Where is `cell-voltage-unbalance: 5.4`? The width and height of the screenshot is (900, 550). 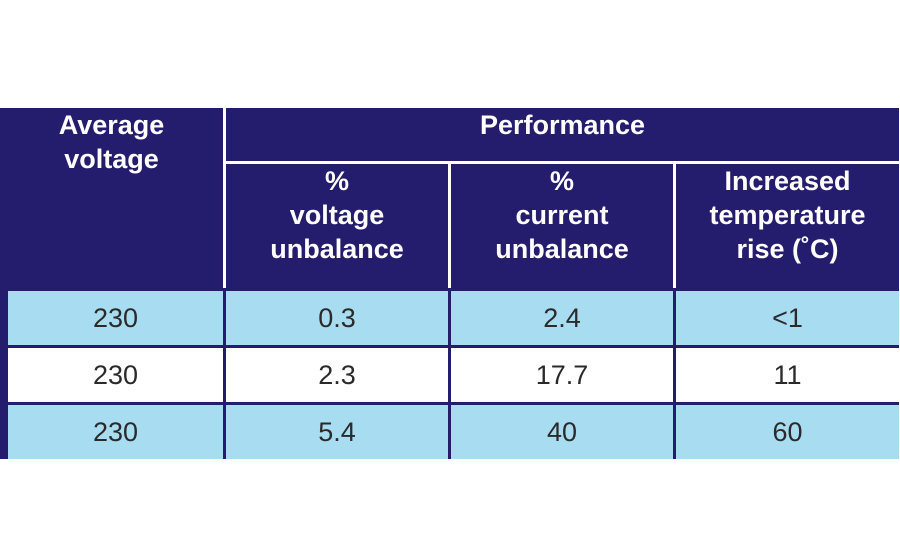 cell-voltage-unbalance: 5.4 is located at coordinates (338, 430).